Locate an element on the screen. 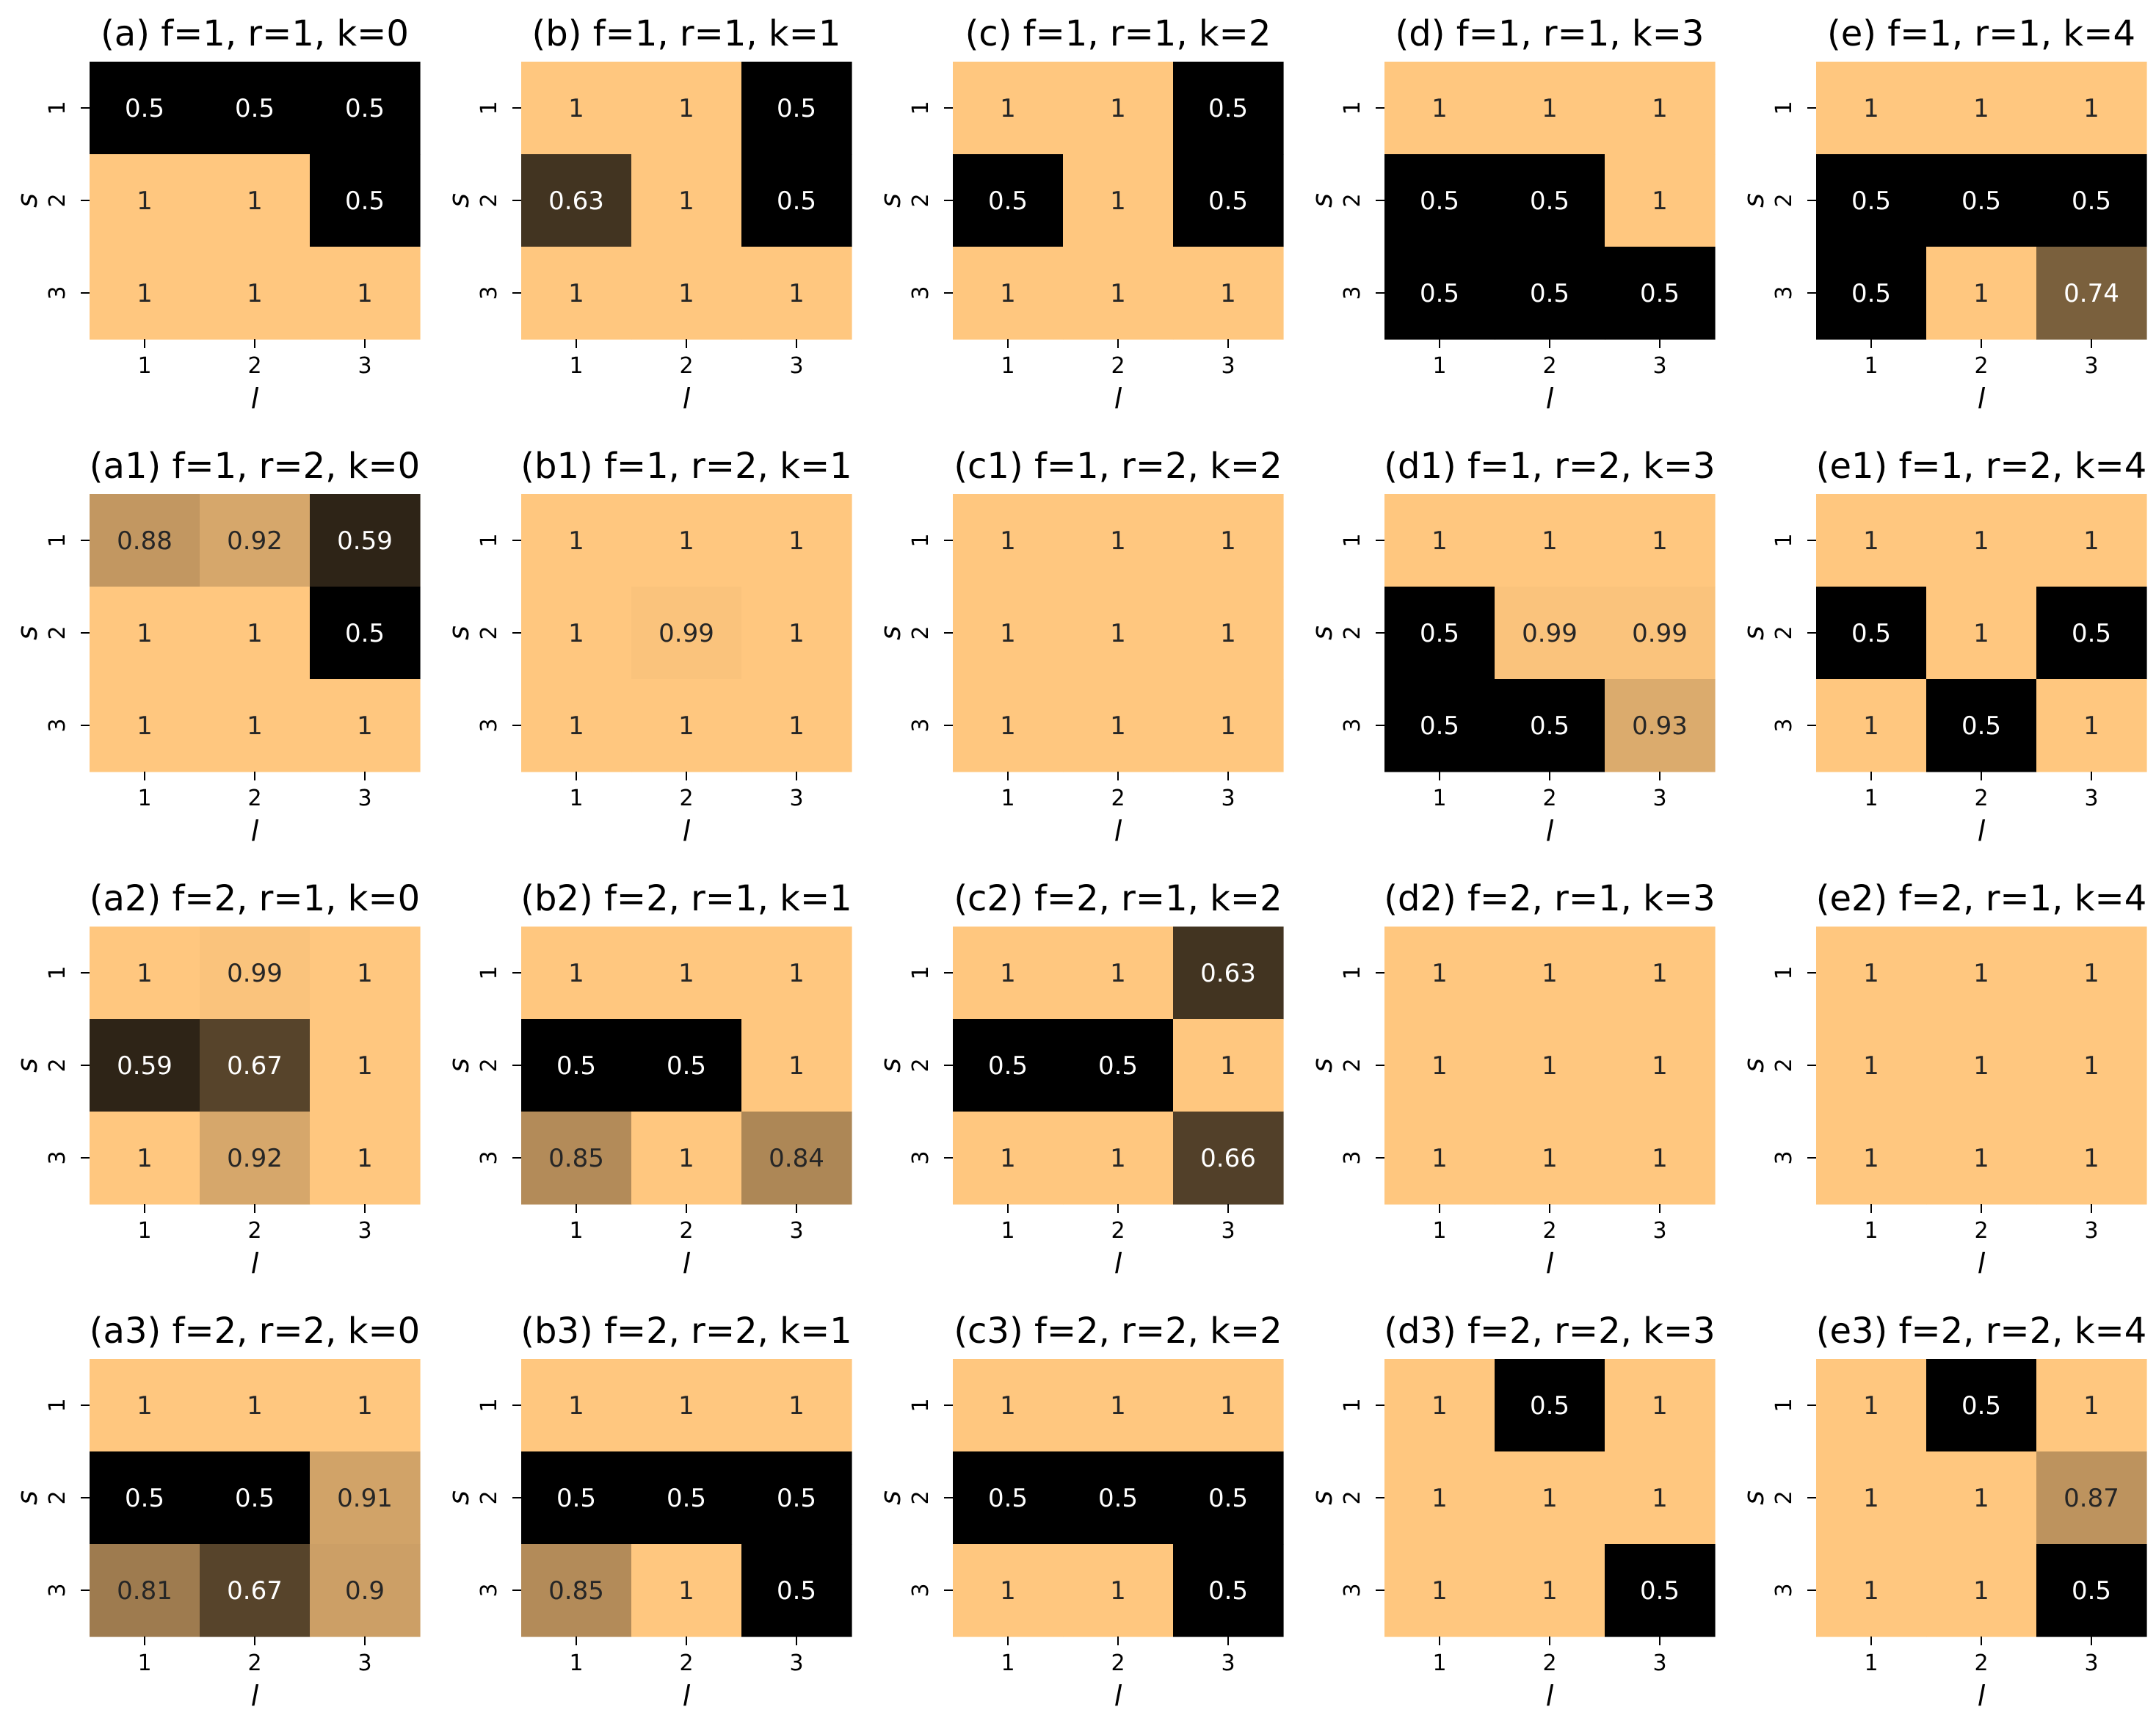 The image size is (2156, 1729). panel-title: (b3) f=2, r=2, k=1 is located at coordinates (686, 1331).